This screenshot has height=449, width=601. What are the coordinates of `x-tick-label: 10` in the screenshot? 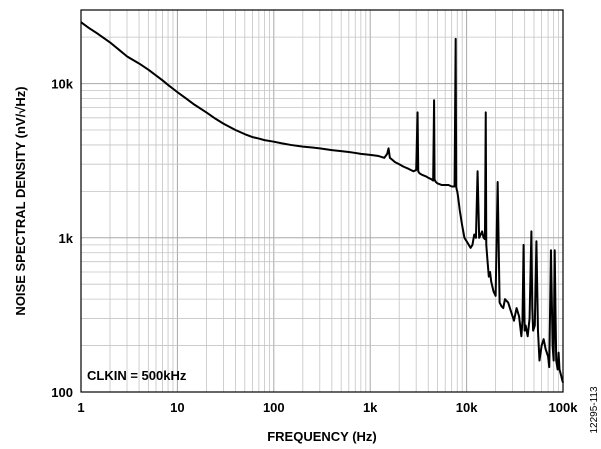 It's located at (177, 407).